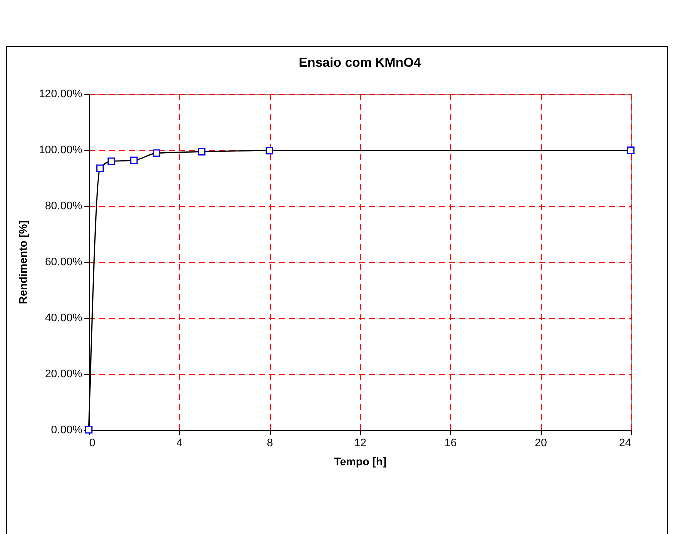  I want to click on x-tick-label: 16, so click(450, 444).